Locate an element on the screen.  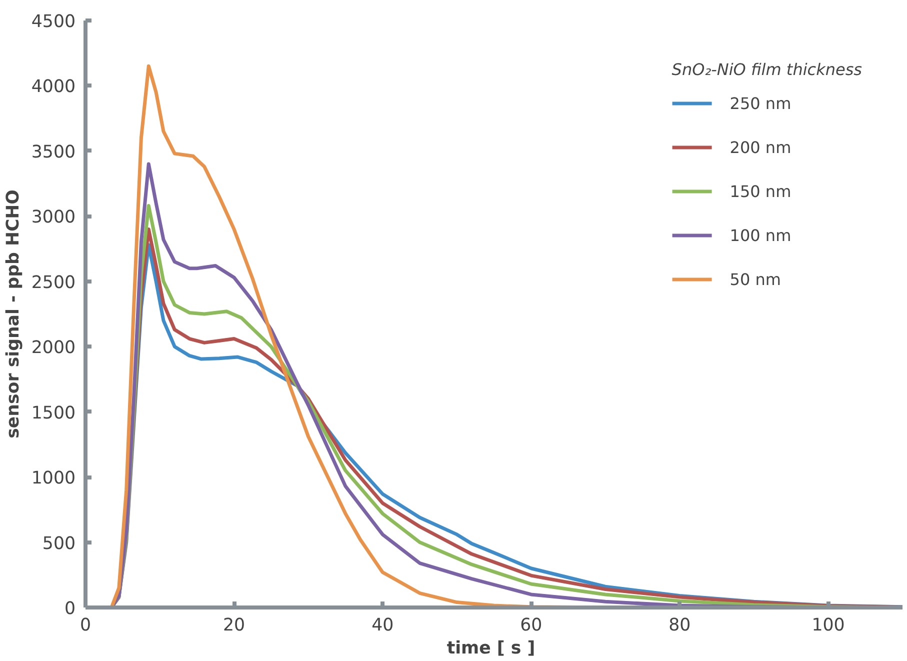
x-tick-label: 40 is located at coordinates (383, 626).